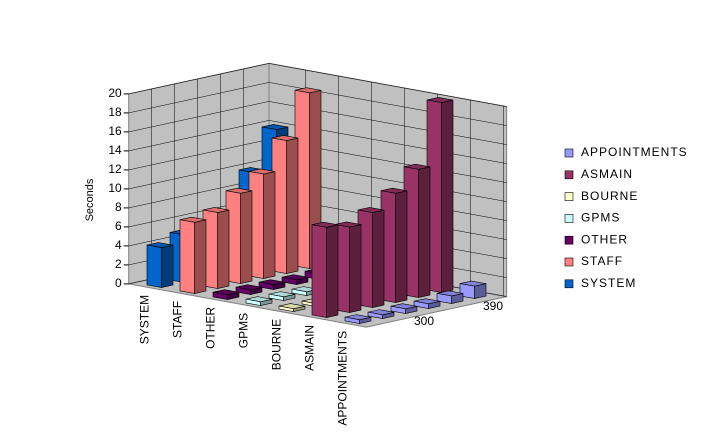  Describe the element at coordinates (177, 319) in the screenshot. I see `x-tick-label: STAFF` at that location.